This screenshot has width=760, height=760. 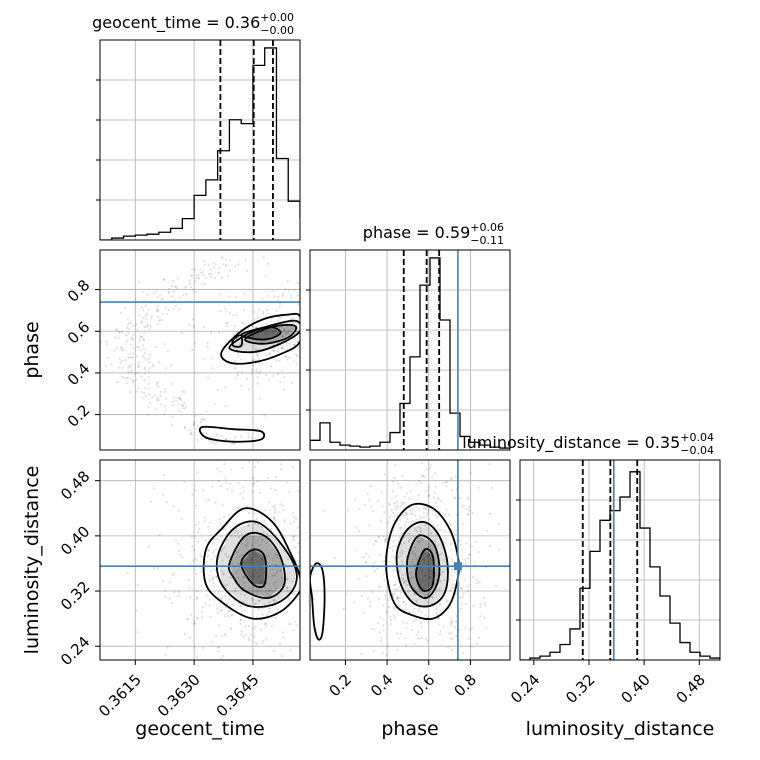 I want to click on x-tick-label: 0.24, so click(x=525, y=689).